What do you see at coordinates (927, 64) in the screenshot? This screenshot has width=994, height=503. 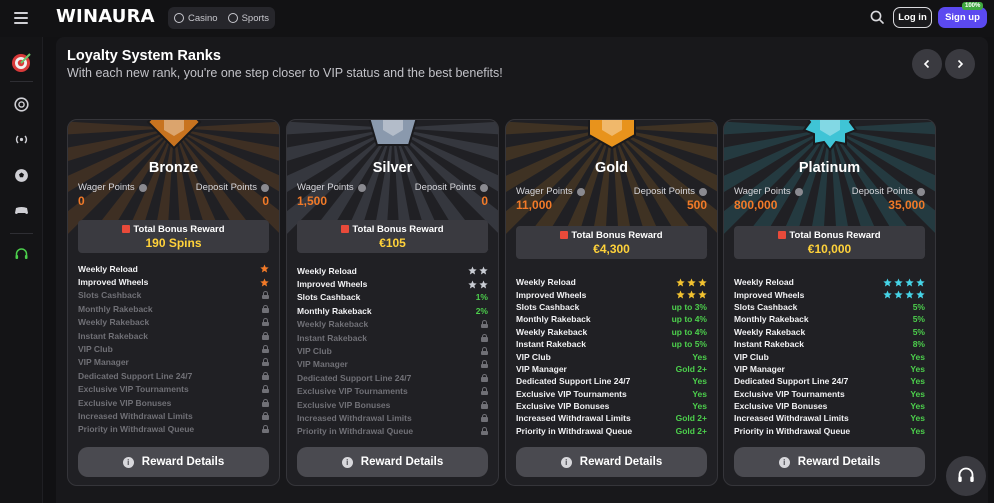 I see `prev-button` at bounding box center [927, 64].